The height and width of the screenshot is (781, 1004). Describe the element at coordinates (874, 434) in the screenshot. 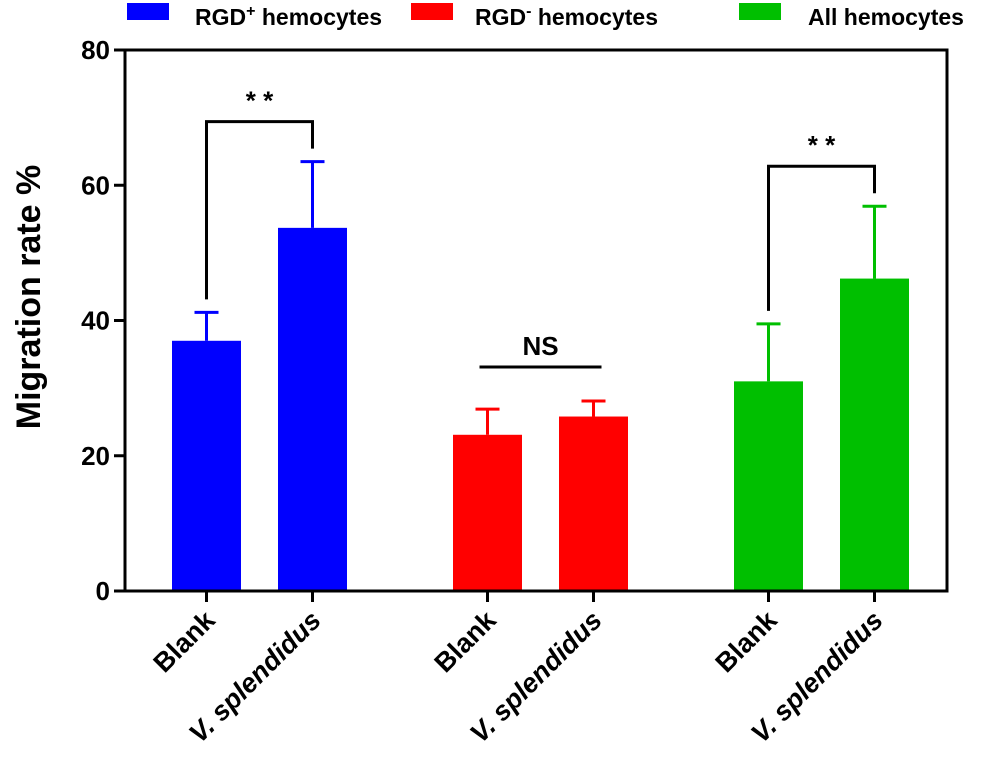

I see `bar-s2-c1` at that location.